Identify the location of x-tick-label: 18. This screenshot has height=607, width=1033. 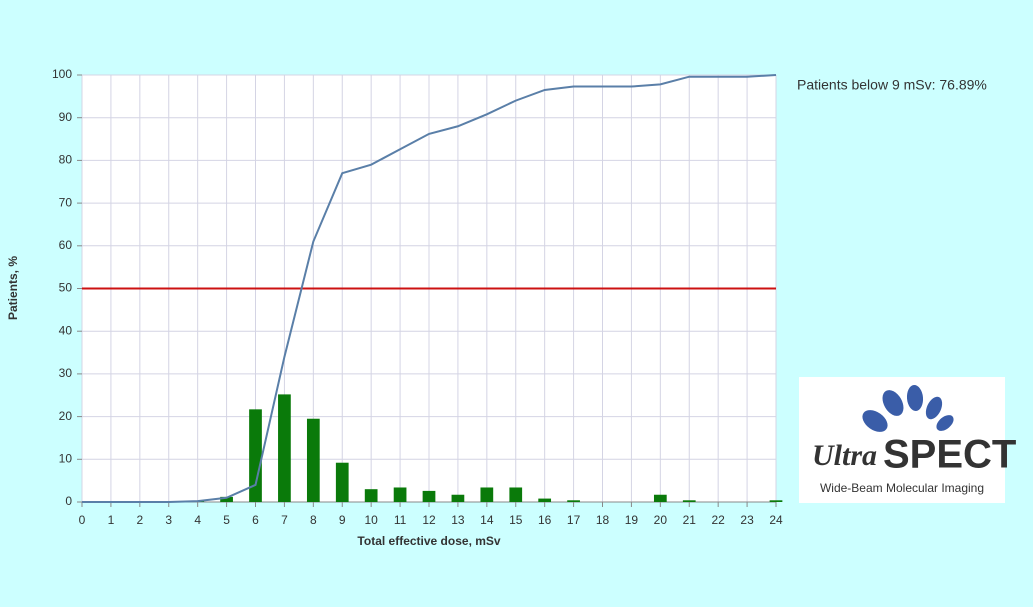
(603, 520).